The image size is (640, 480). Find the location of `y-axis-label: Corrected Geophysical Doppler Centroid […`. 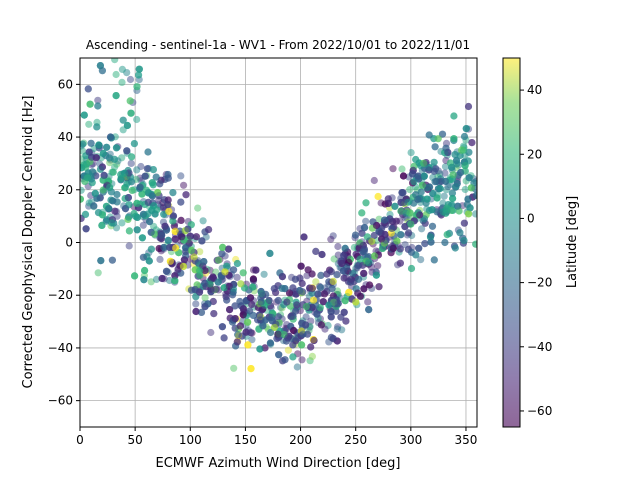

y-axis-label: Corrected Geophysical Doppler Centroid [… is located at coordinates (28, 241).